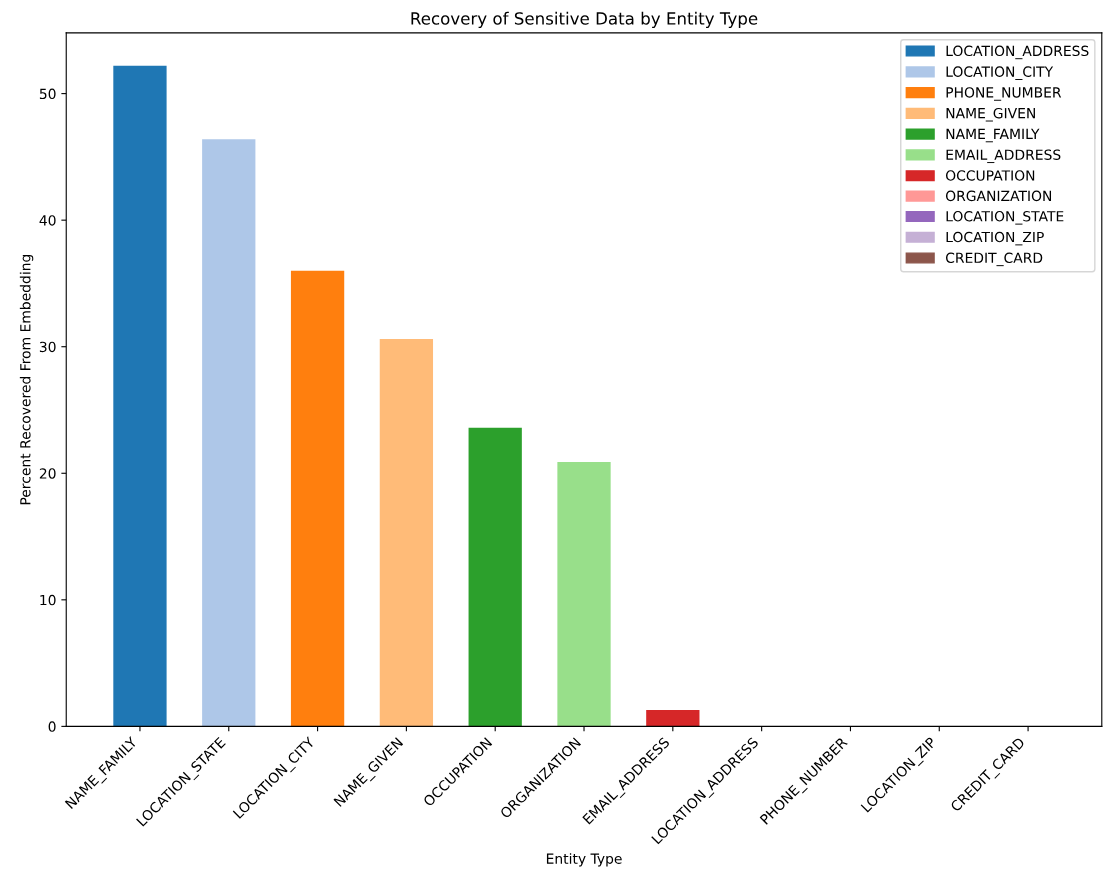 This screenshot has width=1104, height=888. Describe the element at coordinates (1000, 73) in the screenshot. I see `legend-label: LOCATION_CITY` at that location.